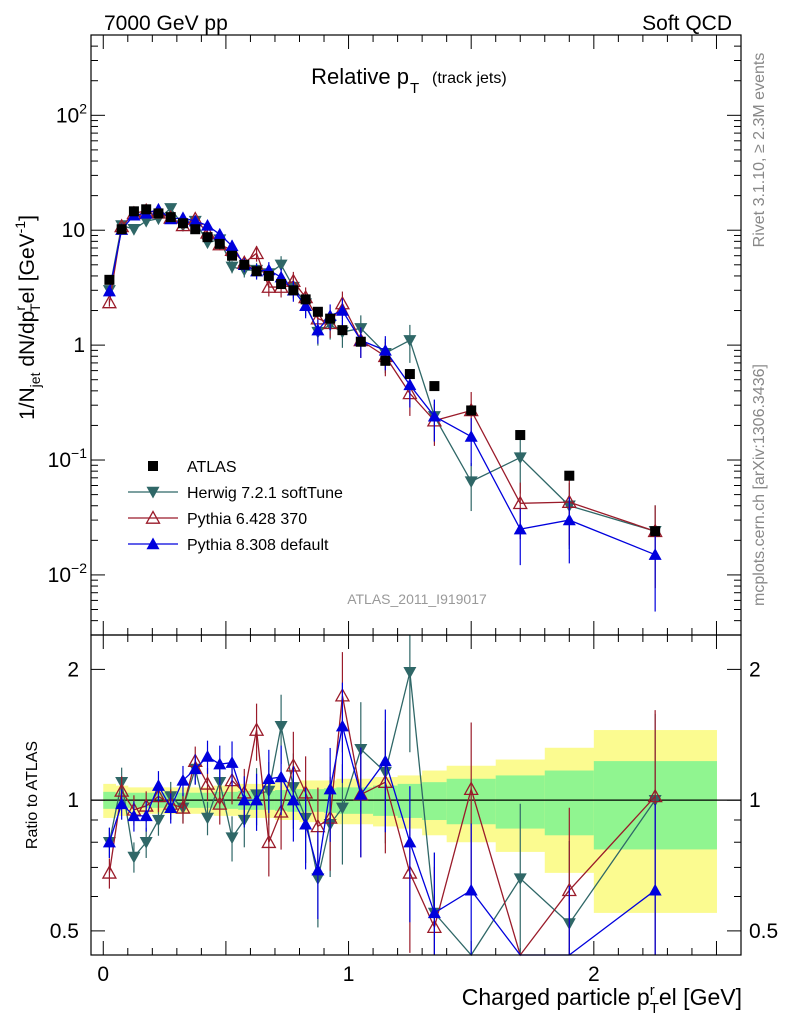 The image size is (786, 1024). What do you see at coordinates (247, 519) in the screenshot?
I see `legend-label-pythia-6-428-370: Pythia 6.428 370` at bounding box center [247, 519].